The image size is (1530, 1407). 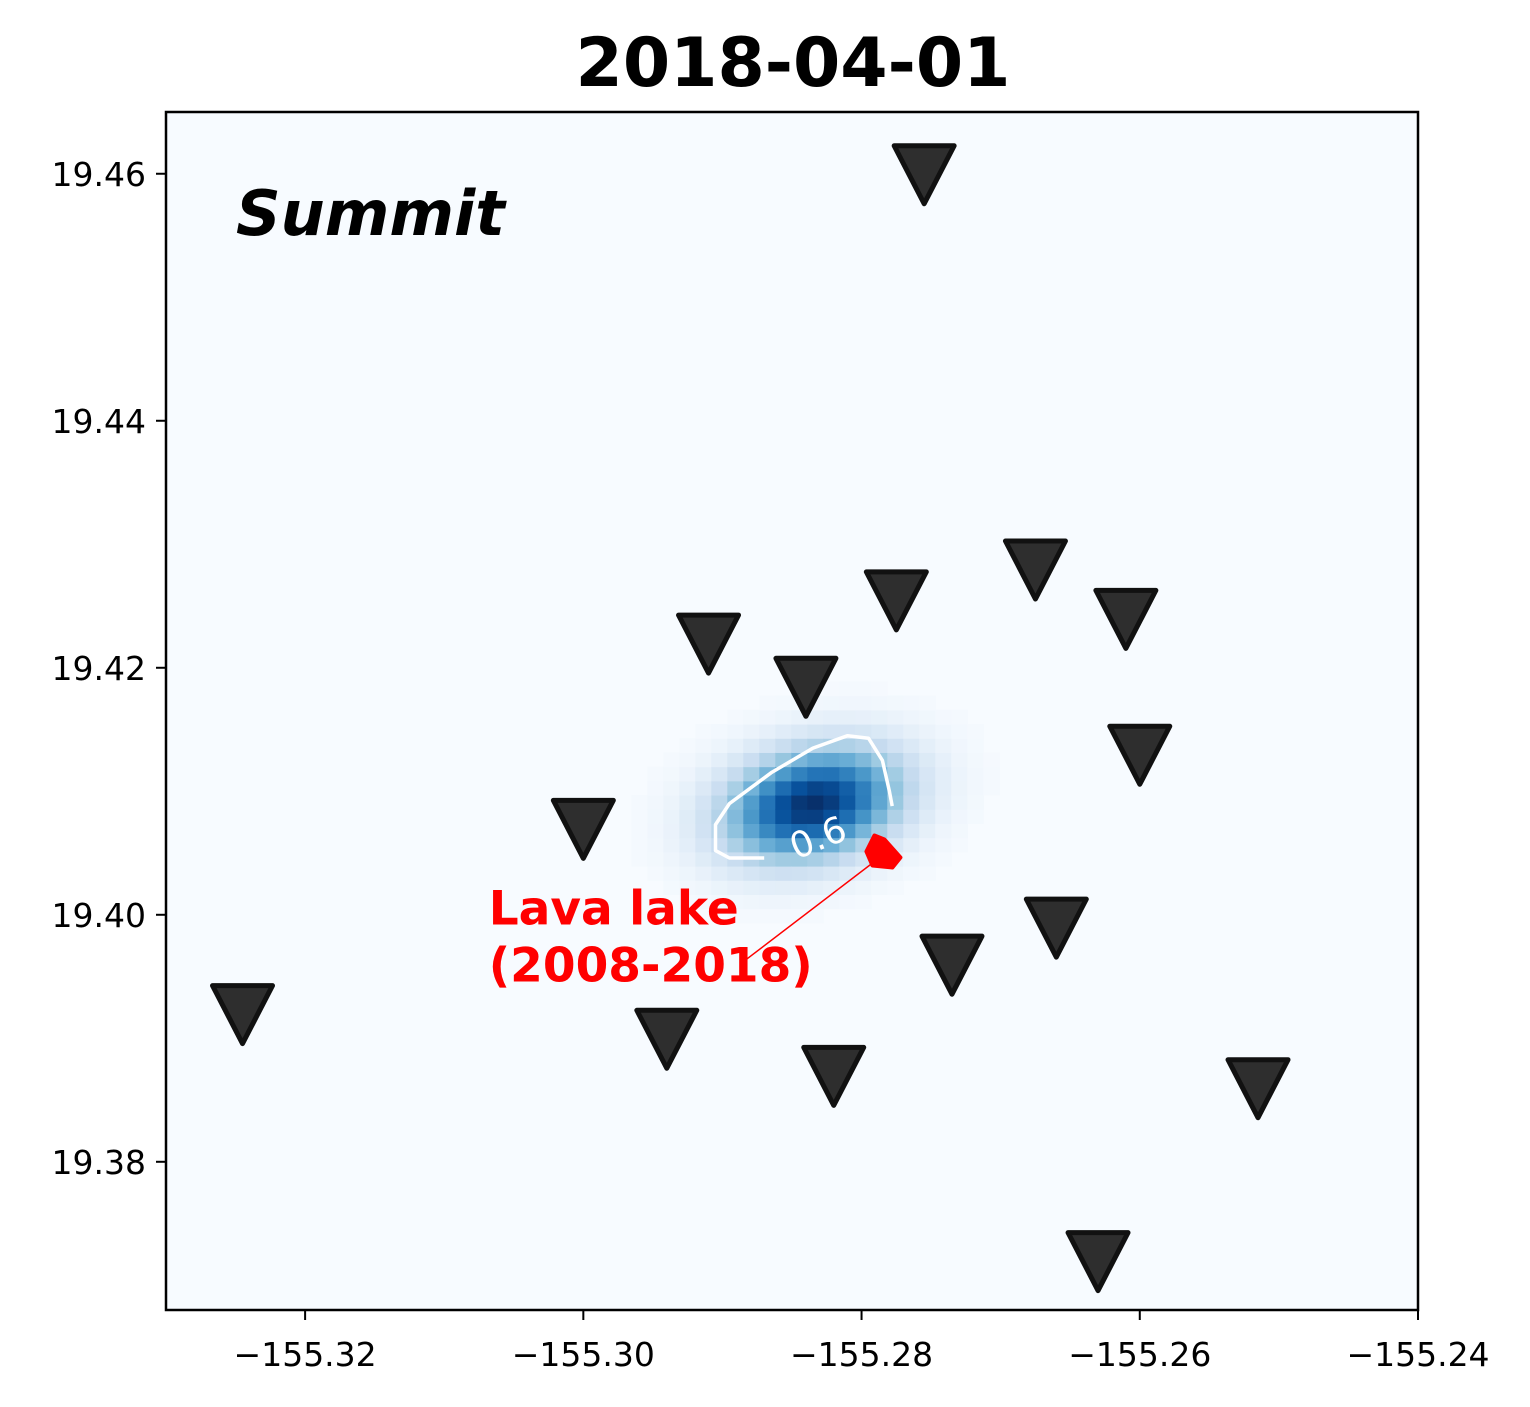 I want to click on lava-lake-annotation: Lava lake(2008-2018), so click(x=696, y=913).